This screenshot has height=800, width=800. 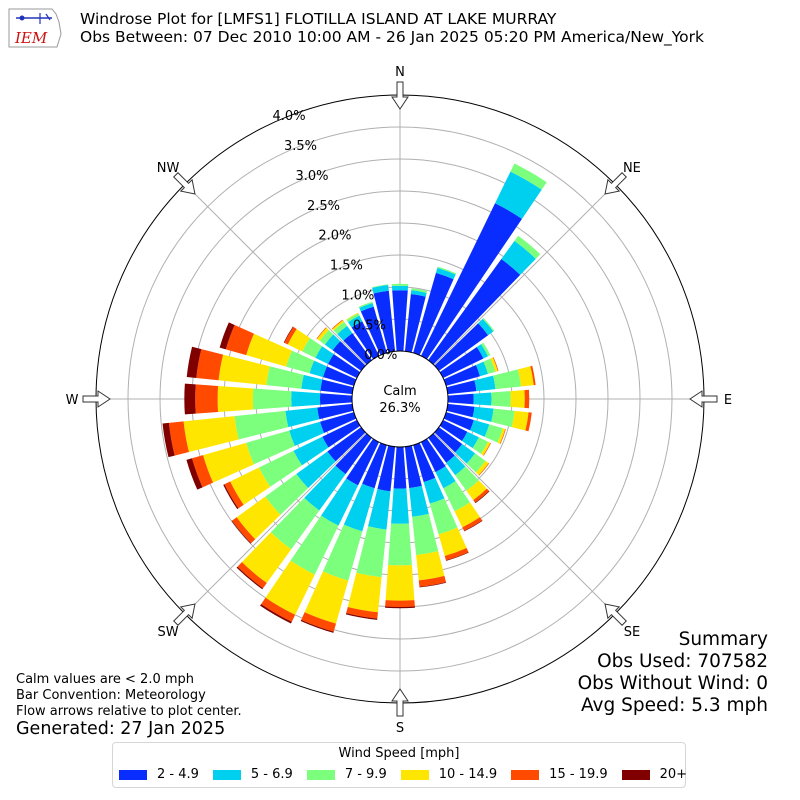 I want to click on direction-label: W, so click(x=72, y=400).